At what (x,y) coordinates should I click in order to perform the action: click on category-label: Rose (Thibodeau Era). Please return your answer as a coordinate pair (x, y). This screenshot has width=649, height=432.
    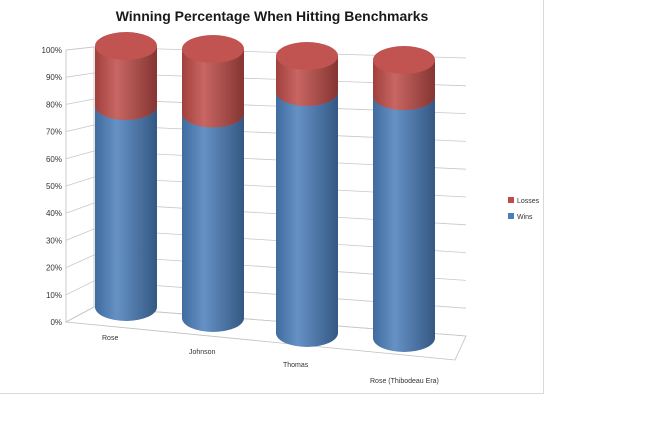
    Looking at the image, I should click on (404, 381).